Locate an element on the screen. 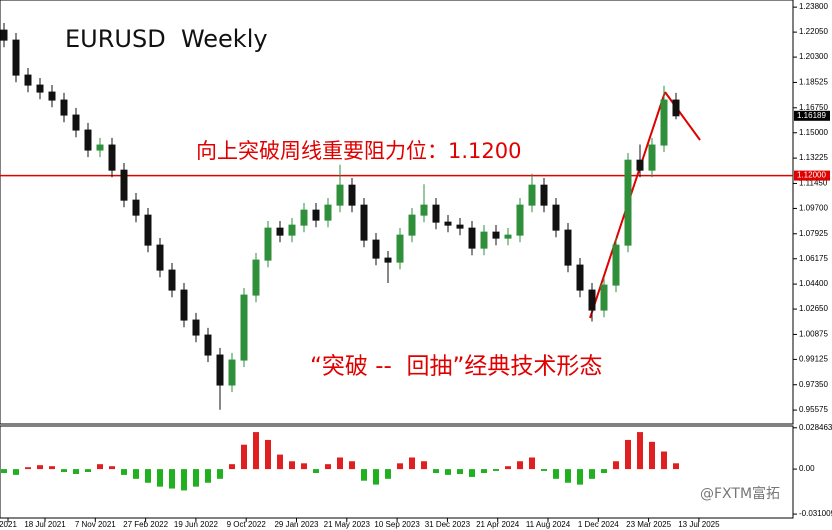 The height and width of the screenshot is (530, 832). level-label: 1.12000 is located at coordinates (811, 175).